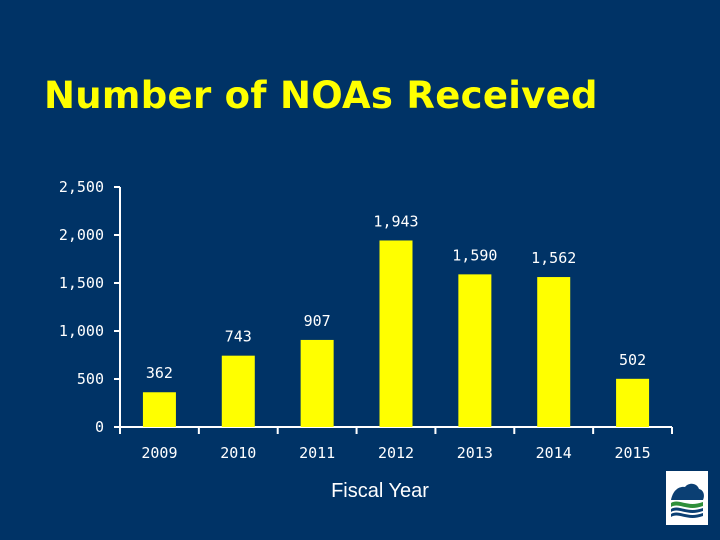 The height and width of the screenshot is (540, 720). Describe the element at coordinates (687, 498) in the screenshot. I see `agency-seal-icon` at that location.